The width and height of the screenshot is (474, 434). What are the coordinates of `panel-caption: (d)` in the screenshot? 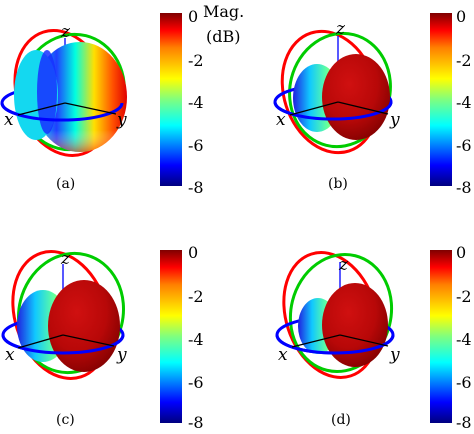 It's located at (341, 420).